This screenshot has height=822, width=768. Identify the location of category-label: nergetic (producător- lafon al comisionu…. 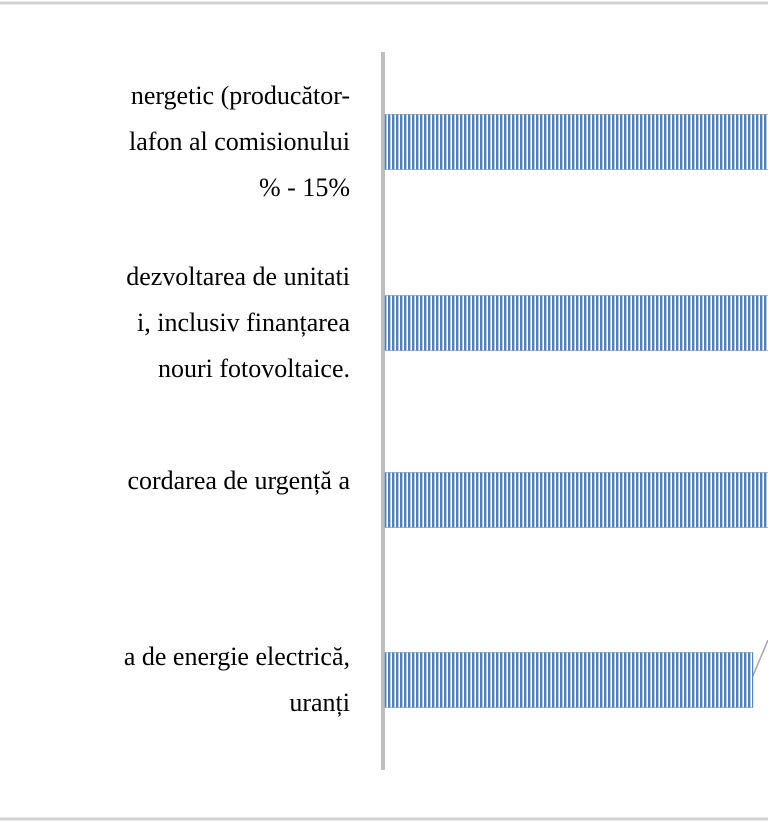
(239, 141).